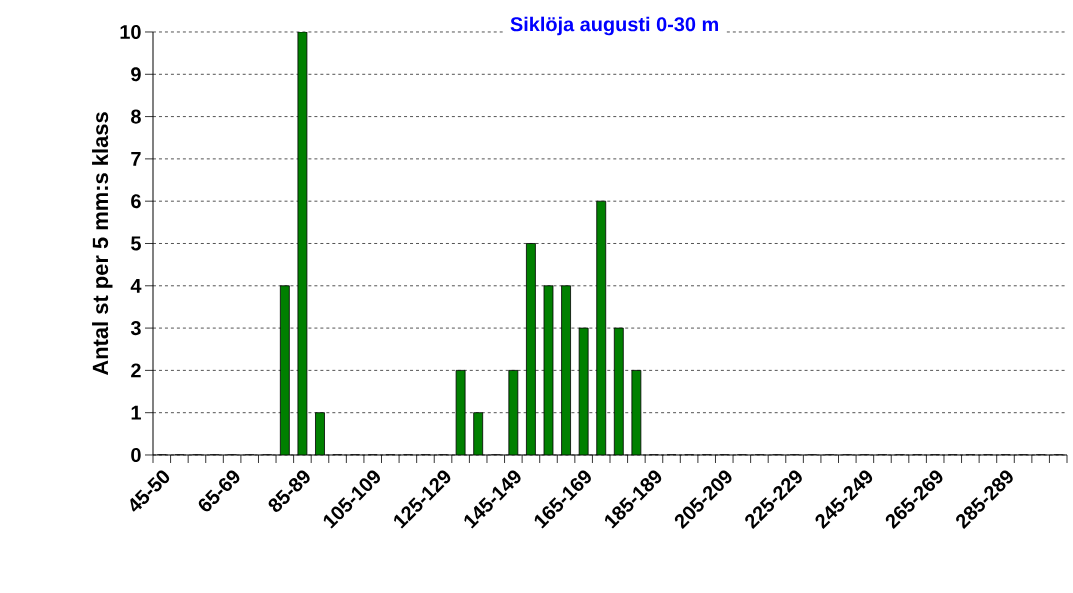 Image resolution: width=1073 pixels, height=593 pixels. Describe the element at coordinates (136, 243) in the screenshot. I see `y-tick-label: 5` at that location.